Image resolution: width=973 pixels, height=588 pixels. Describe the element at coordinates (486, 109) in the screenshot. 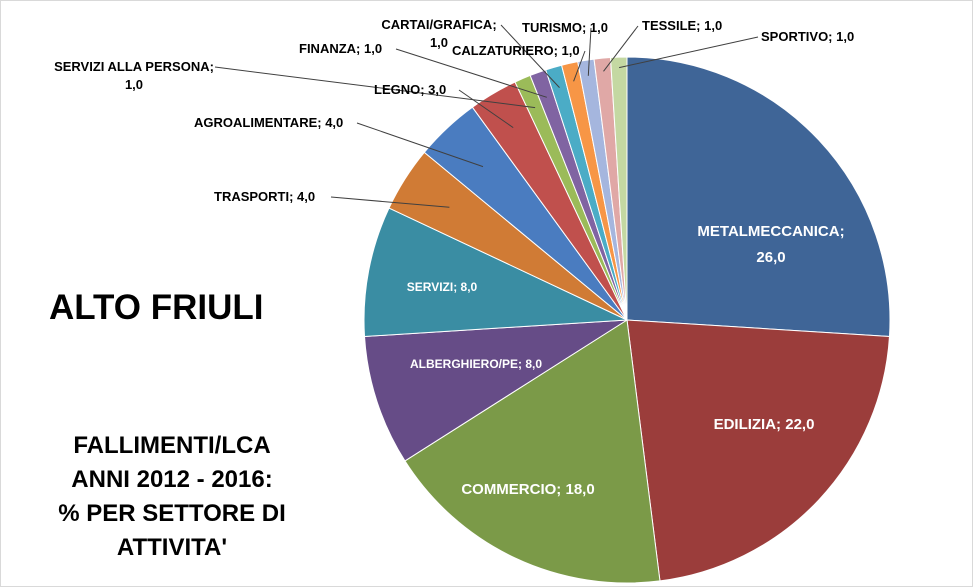

I see `leader-line-legno` at that location.